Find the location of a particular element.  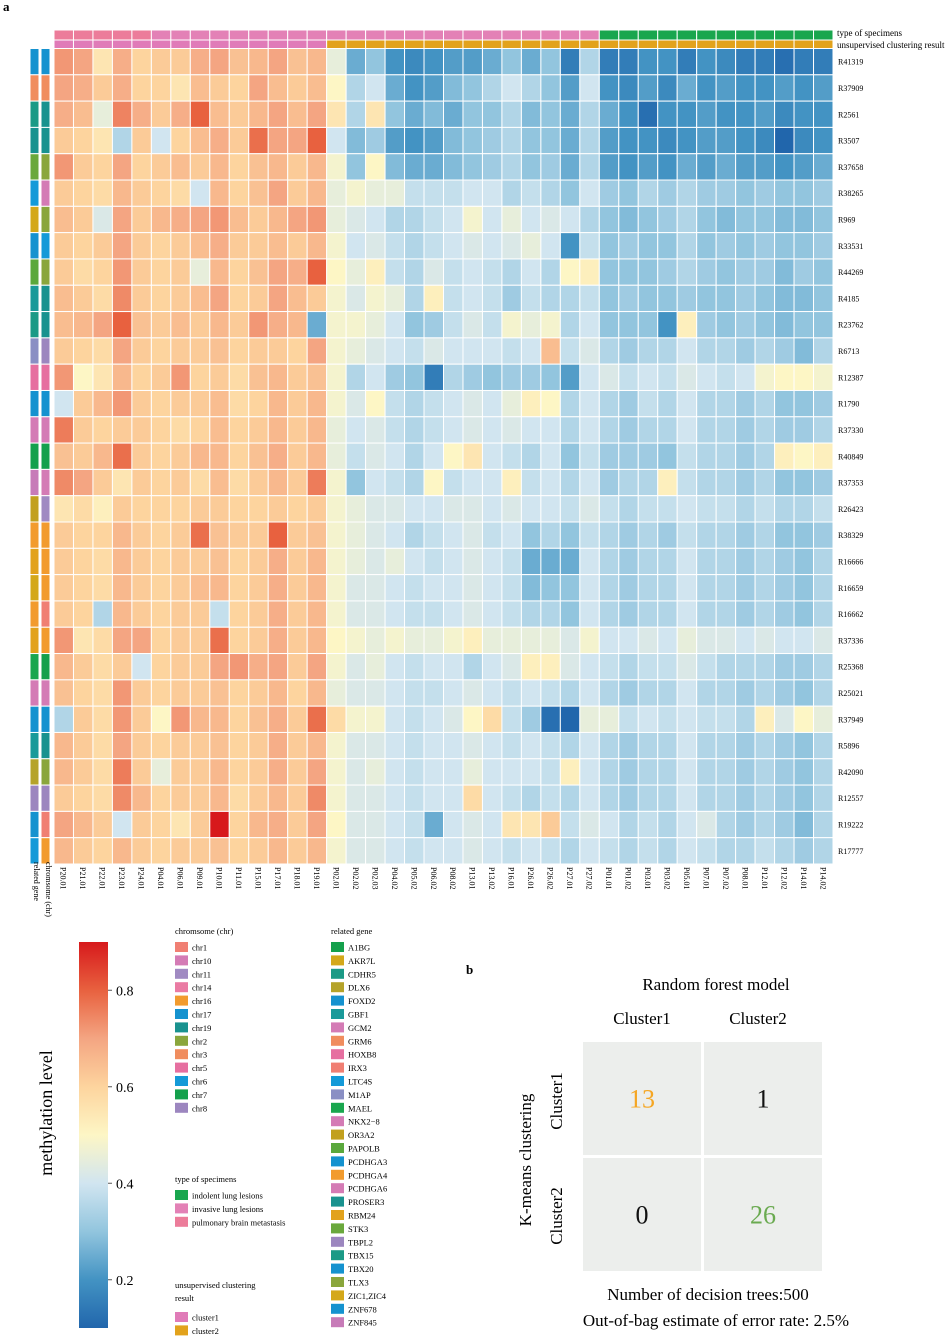

legend-gene-label: PCDHGA3 is located at coordinates (367, 1162).